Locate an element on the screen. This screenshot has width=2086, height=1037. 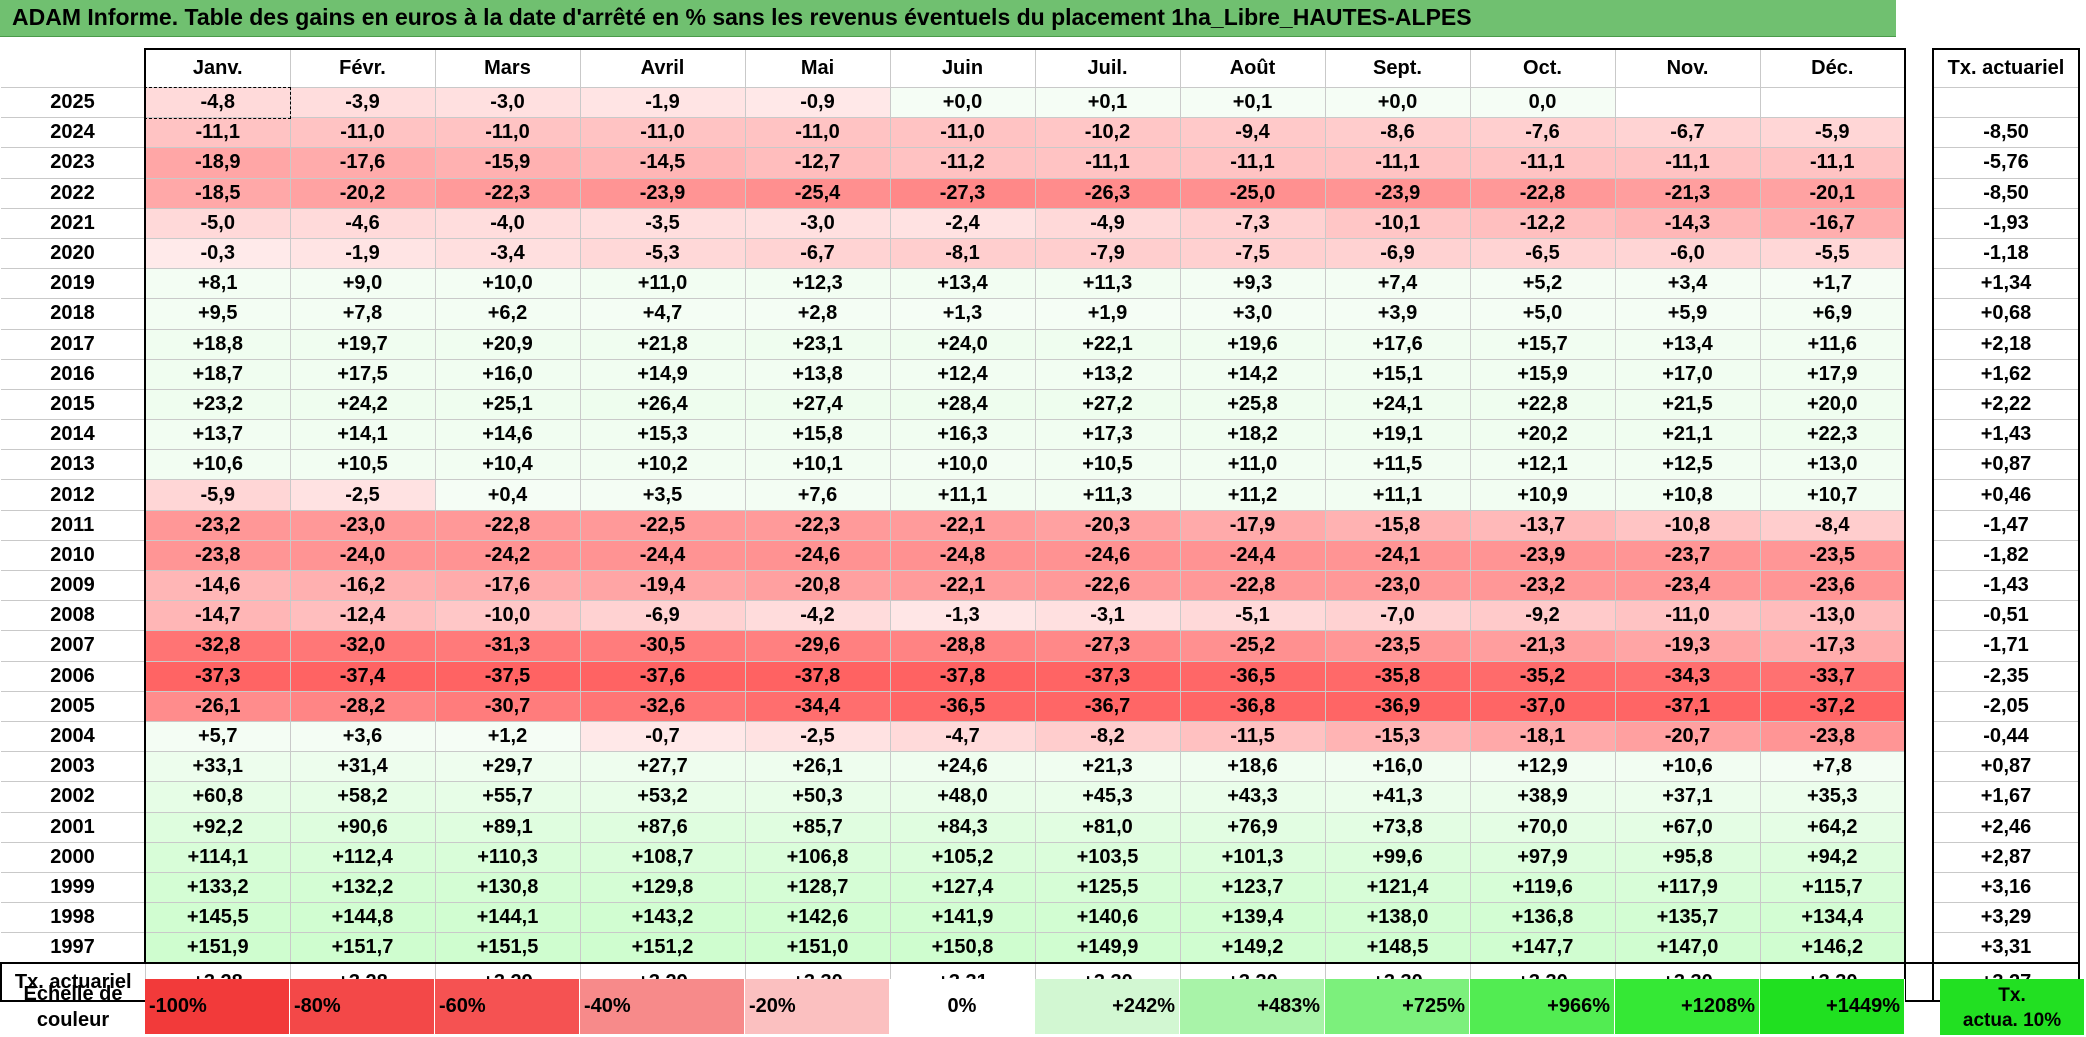
value-cell: +10,4 is located at coordinates (507, 465).